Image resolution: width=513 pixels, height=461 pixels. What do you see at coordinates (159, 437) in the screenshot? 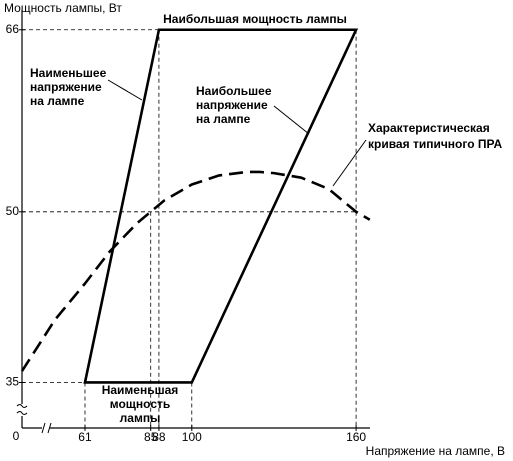
I see `x-tick-label: 88` at bounding box center [159, 437].